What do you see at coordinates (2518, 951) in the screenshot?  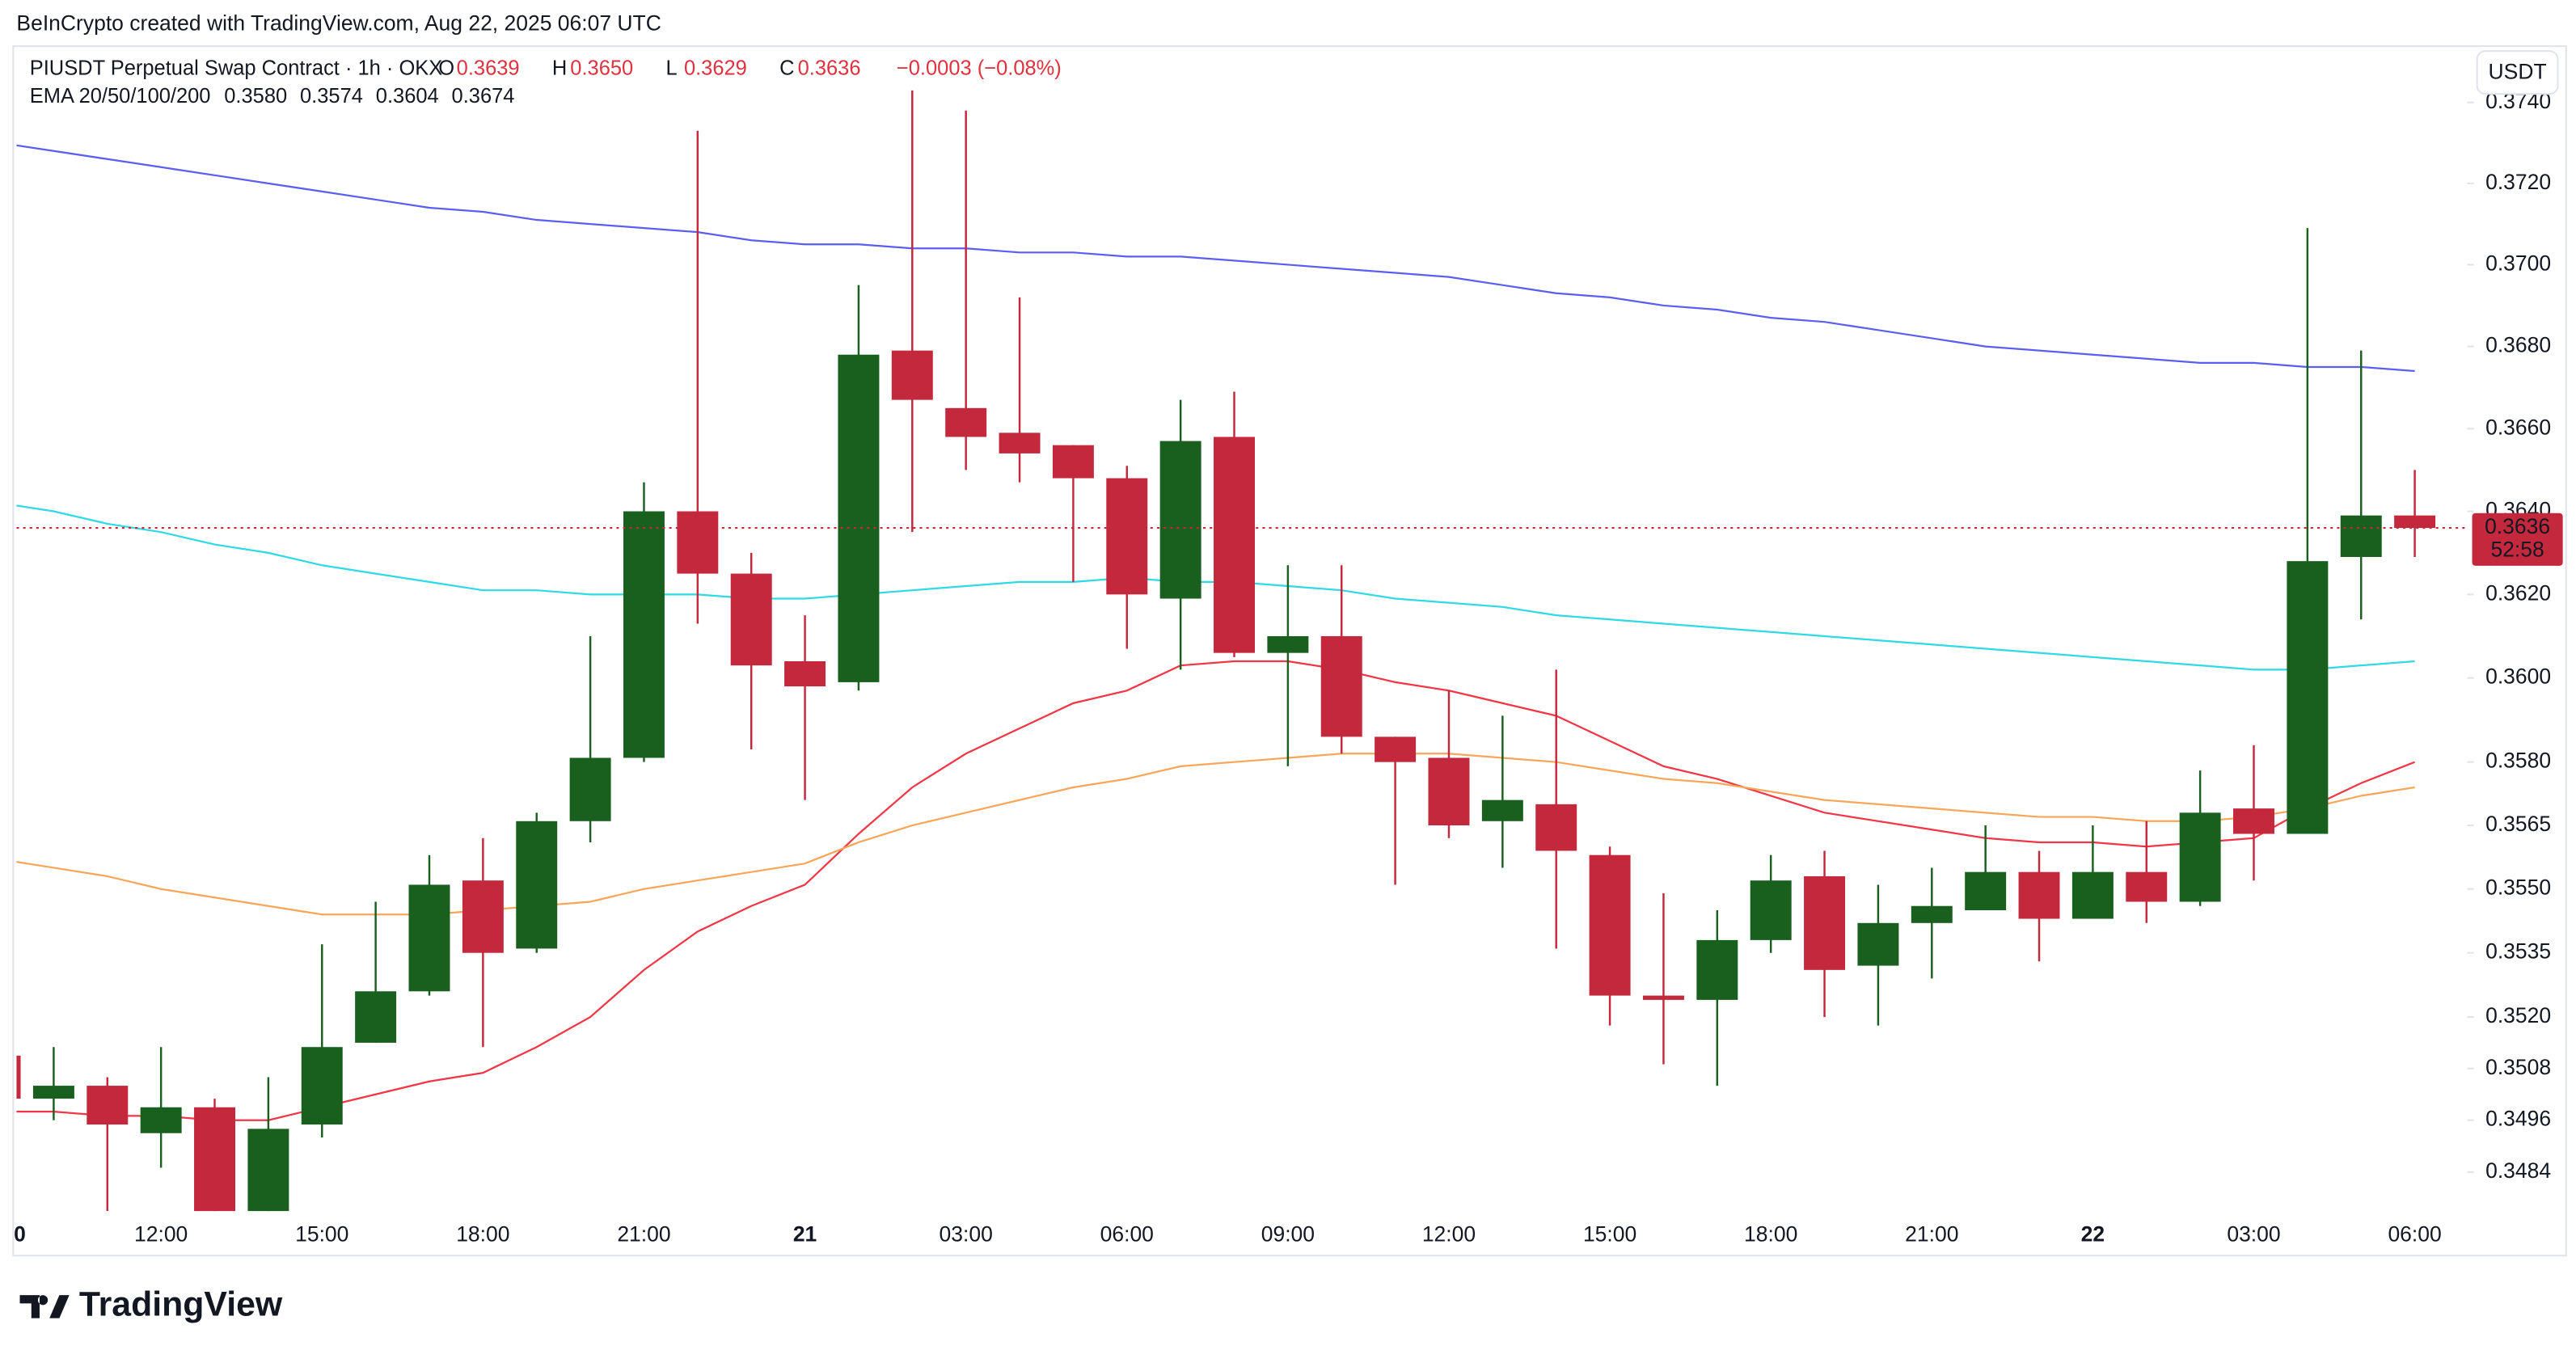 I see `y-tick-label: 0.3535` at bounding box center [2518, 951].